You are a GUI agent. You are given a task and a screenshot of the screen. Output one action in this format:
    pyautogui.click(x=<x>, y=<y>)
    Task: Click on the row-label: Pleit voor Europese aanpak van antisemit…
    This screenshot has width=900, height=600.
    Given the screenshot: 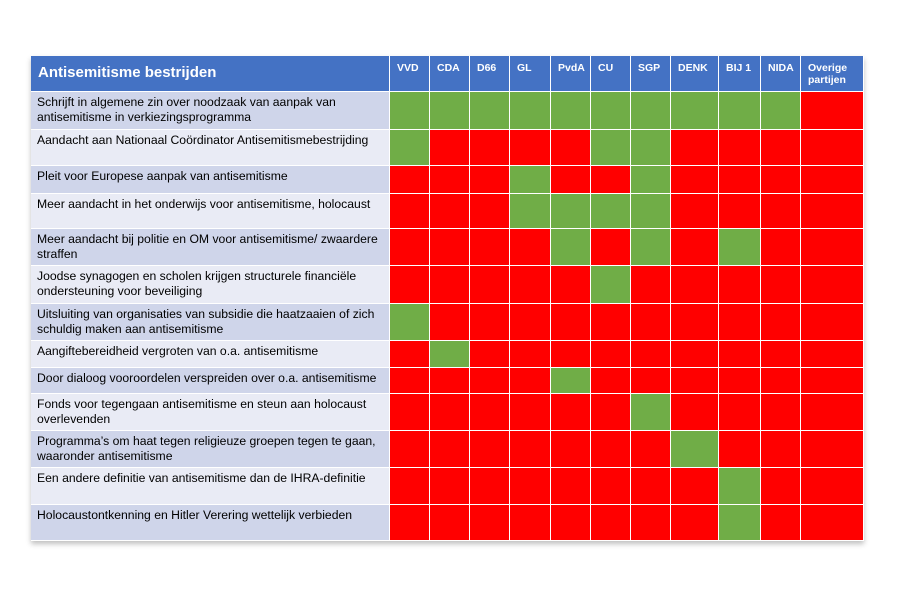 What is the action you would take?
    pyautogui.click(x=210, y=180)
    